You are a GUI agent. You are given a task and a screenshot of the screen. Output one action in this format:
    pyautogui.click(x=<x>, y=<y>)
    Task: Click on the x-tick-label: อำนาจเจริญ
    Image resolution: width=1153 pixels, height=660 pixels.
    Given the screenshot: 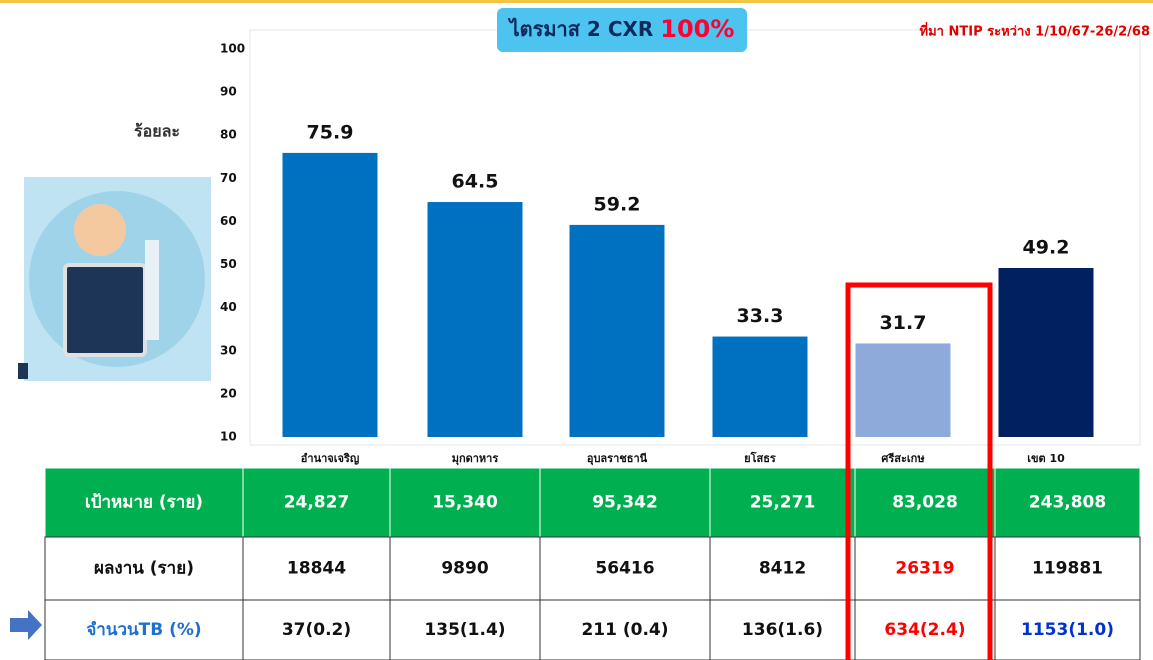 What is the action you would take?
    pyautogui.click(x=330, y=458)
    